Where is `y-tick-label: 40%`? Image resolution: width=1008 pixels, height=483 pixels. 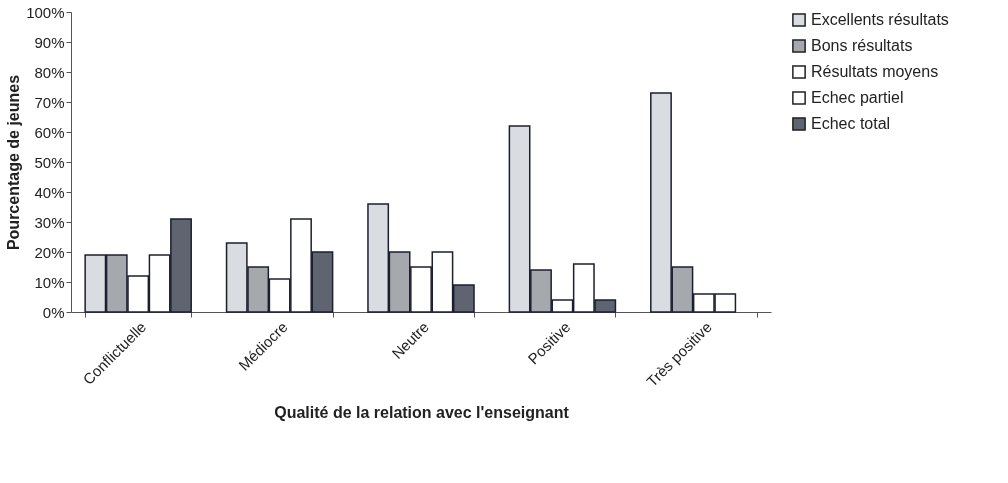 y-tick-label: 40% is located at coordinates (49, 192).